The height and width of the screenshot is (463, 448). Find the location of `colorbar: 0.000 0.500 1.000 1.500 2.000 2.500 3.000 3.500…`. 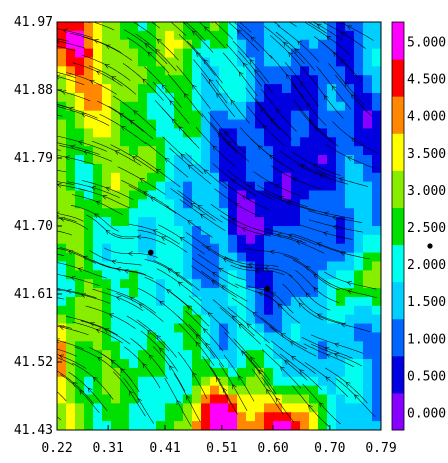

colorbar: 0.000 0.500 1.000 1.500 2.000 2.500 3.000 3.500… is located at coordinates (418, 226).